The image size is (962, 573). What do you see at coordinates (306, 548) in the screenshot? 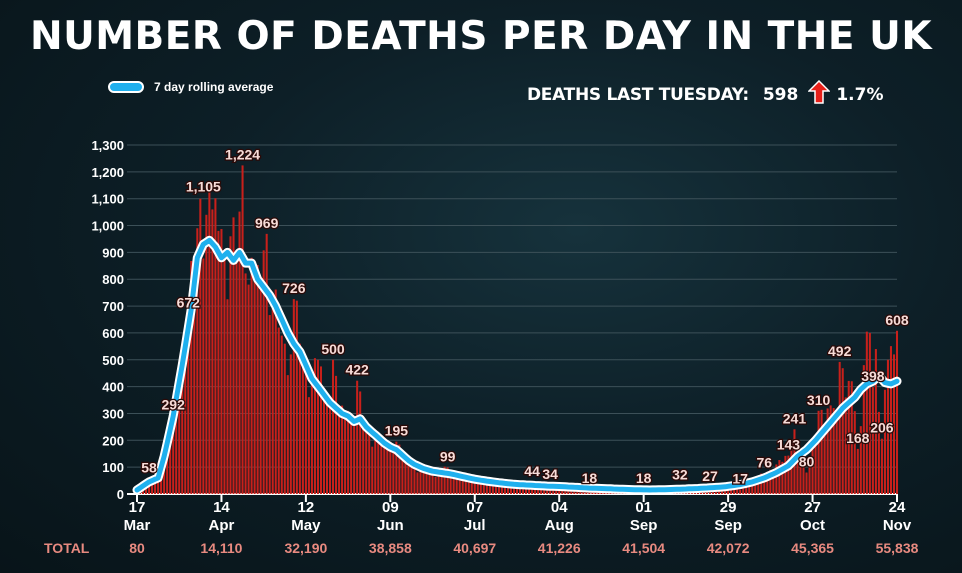
I see `total-value: 32,190` at bounding box center [306, 548].